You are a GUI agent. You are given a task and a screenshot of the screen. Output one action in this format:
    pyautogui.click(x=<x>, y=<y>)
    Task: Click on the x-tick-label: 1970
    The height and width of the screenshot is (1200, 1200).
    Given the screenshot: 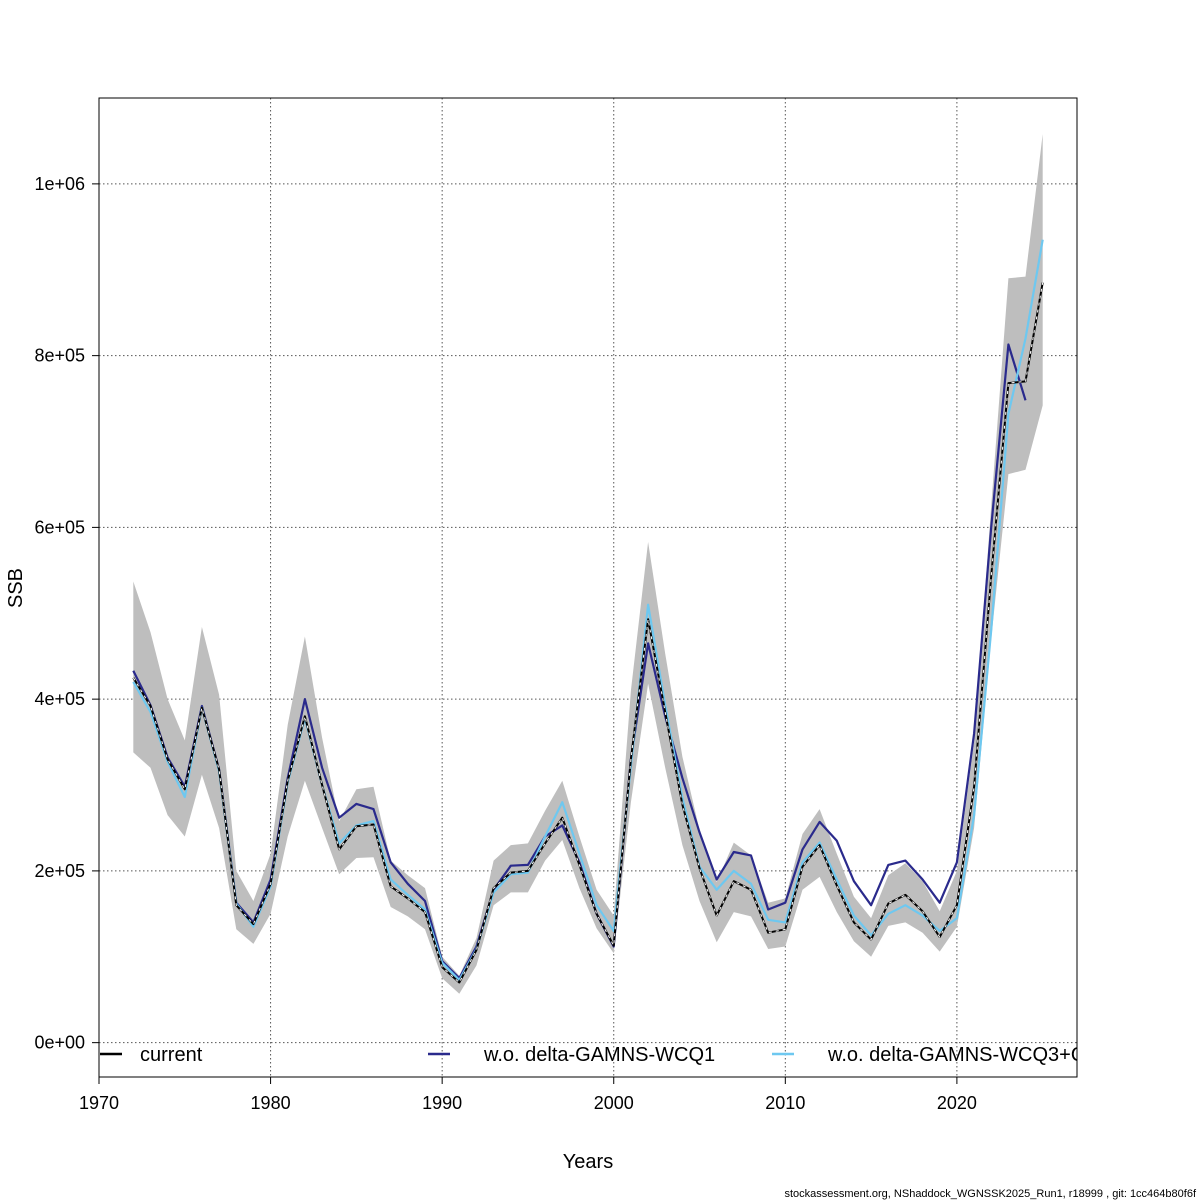 What is the action you would take?
    pyautogui.click(x=99, y=1103)
    